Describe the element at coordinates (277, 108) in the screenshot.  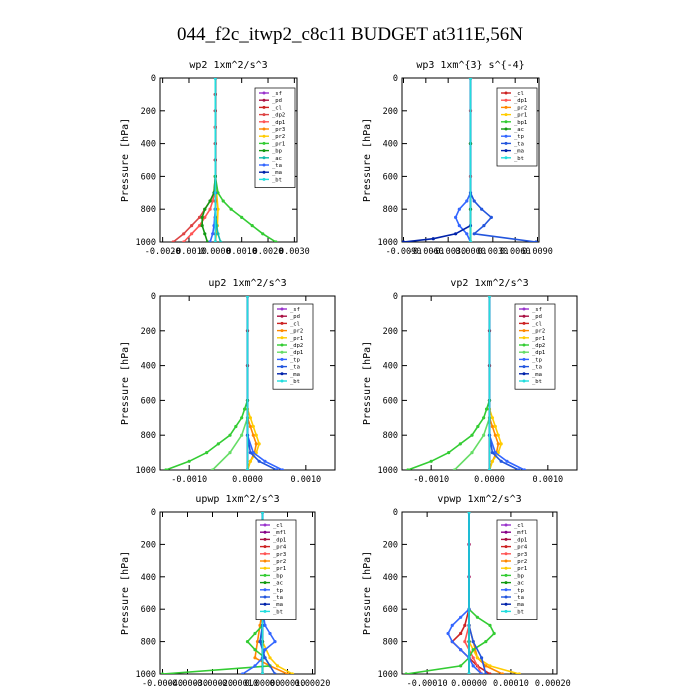
I see `legend-label: _cl` at that location.